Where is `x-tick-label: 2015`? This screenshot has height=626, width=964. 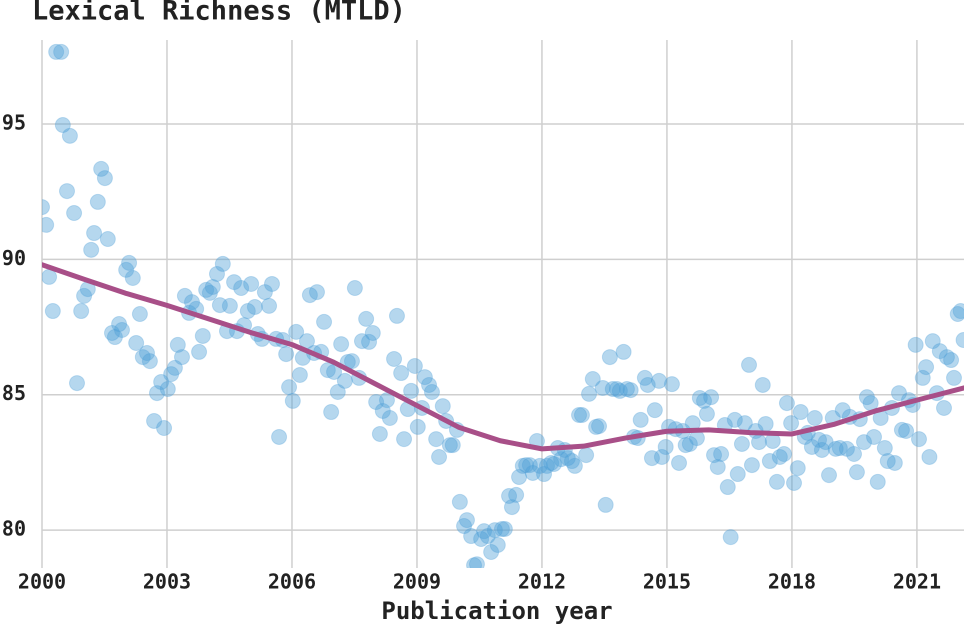 x-tick-label: 2015 is located at coordinates (667, 582).